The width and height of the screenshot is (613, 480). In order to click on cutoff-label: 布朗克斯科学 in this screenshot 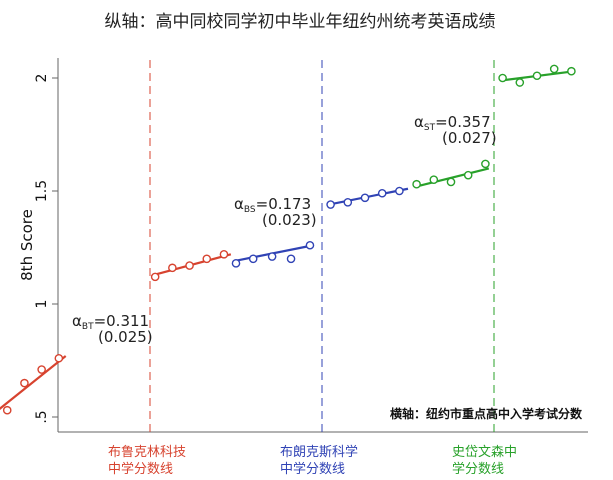, I will do `click(319, 452)`.